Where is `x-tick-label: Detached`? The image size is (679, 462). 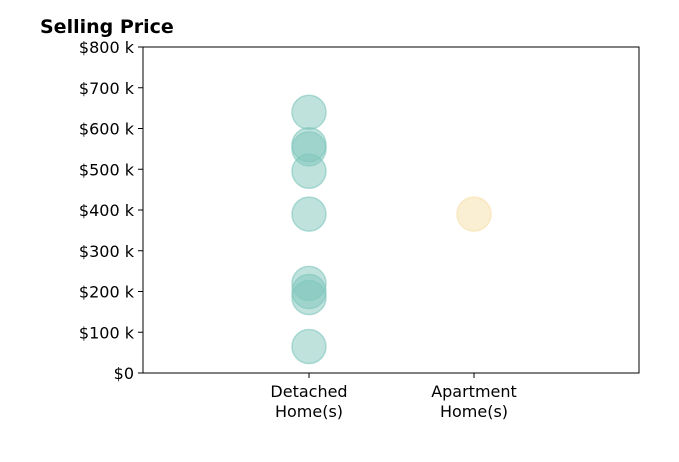
x-tick-label: Detached is located at coordinates (308, 391).